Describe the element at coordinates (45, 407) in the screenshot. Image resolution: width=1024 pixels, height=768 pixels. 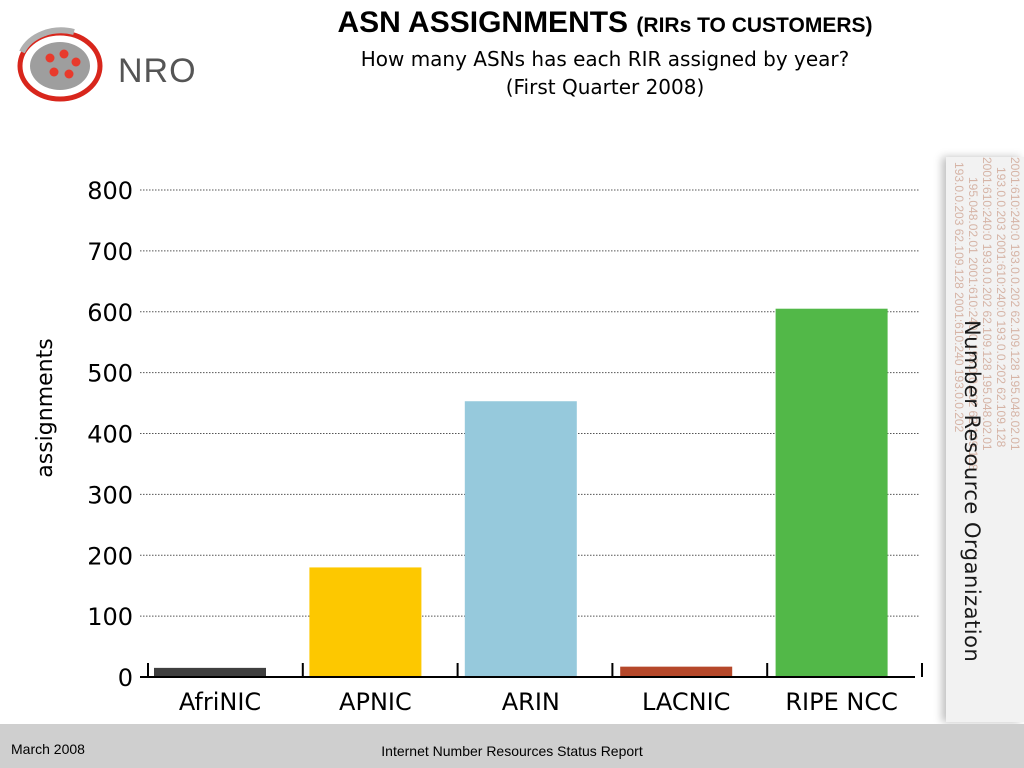
I see `y-axis-label: assignments` at that location.